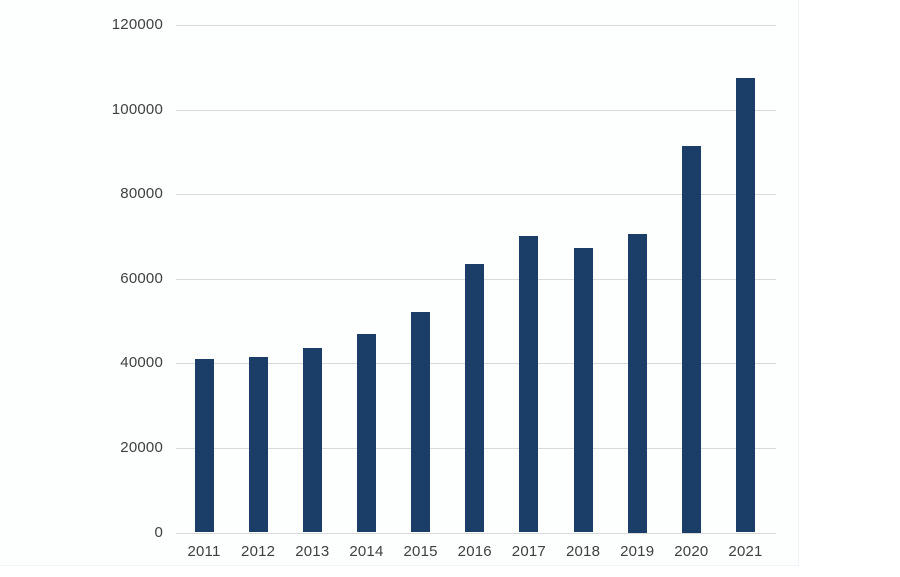  What do you see at coordinates (158, 532) in the screenshot?
I see `y-tick-label-0: 0` at bounding box center [158, 532].